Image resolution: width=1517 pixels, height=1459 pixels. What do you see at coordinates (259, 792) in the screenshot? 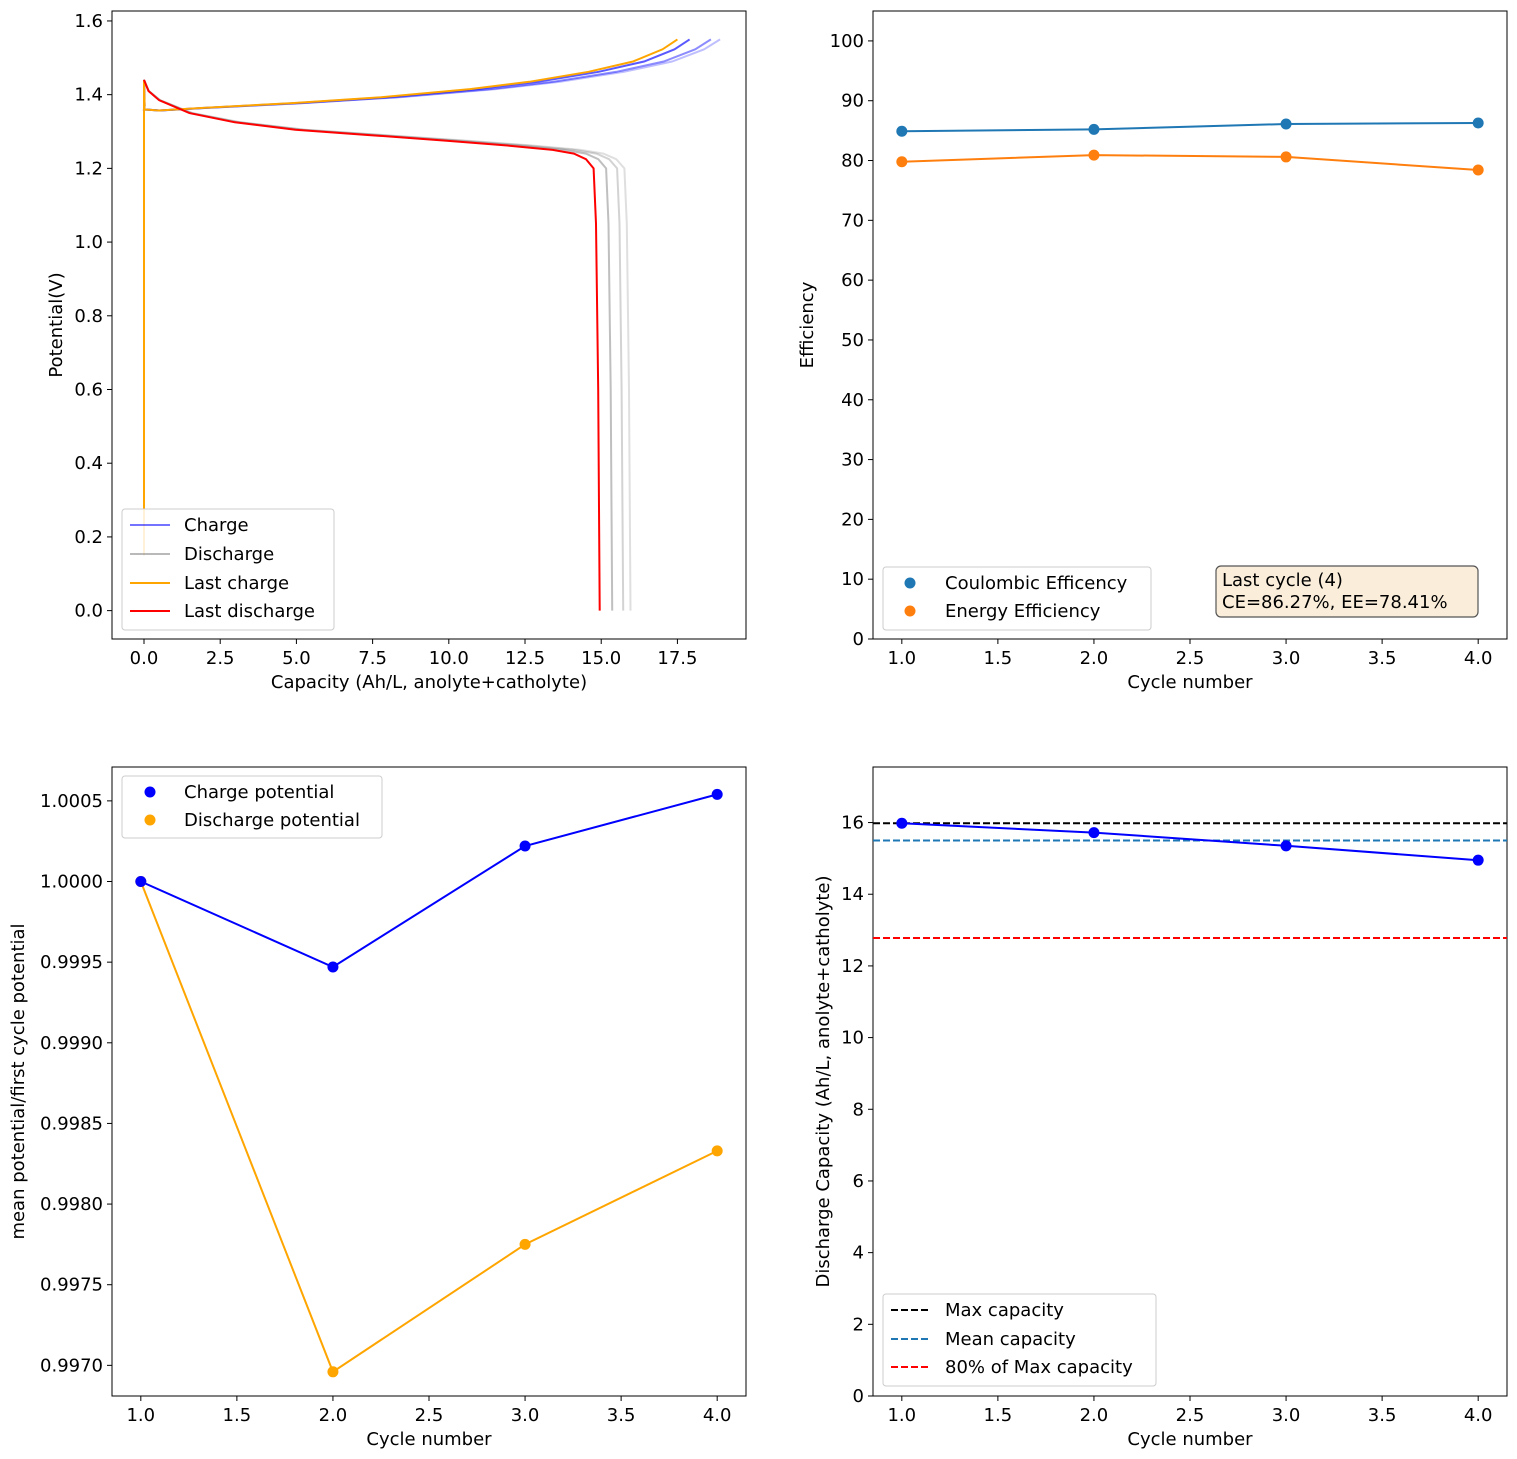
I see `legend-label: Charge potential` at bounding box center [259, 792].